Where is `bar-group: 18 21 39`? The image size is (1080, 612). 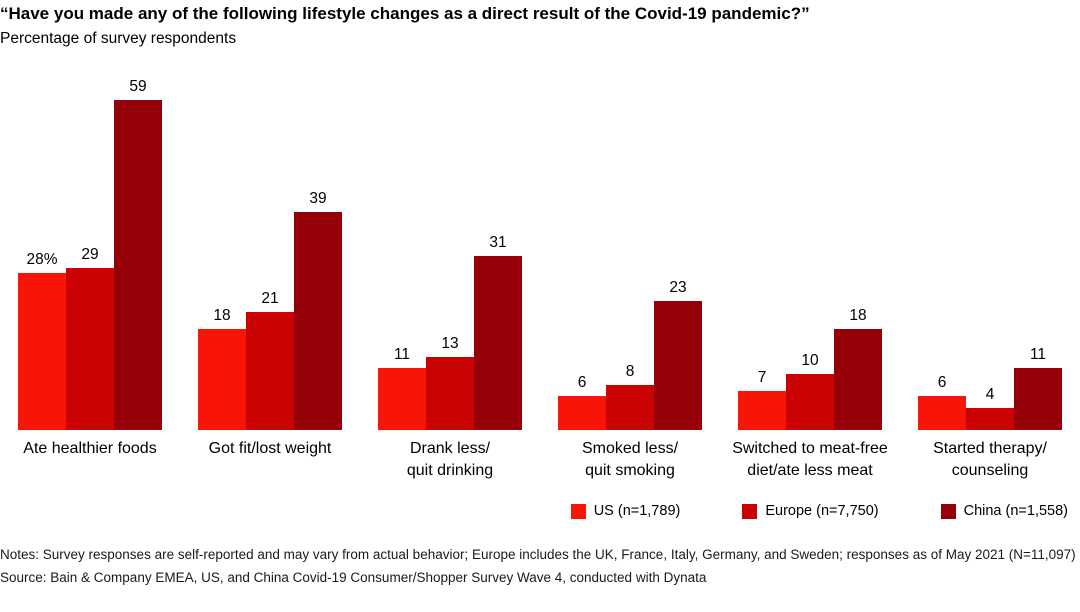 bar-group: 18 21 39 is located at coordinates (270, 251).